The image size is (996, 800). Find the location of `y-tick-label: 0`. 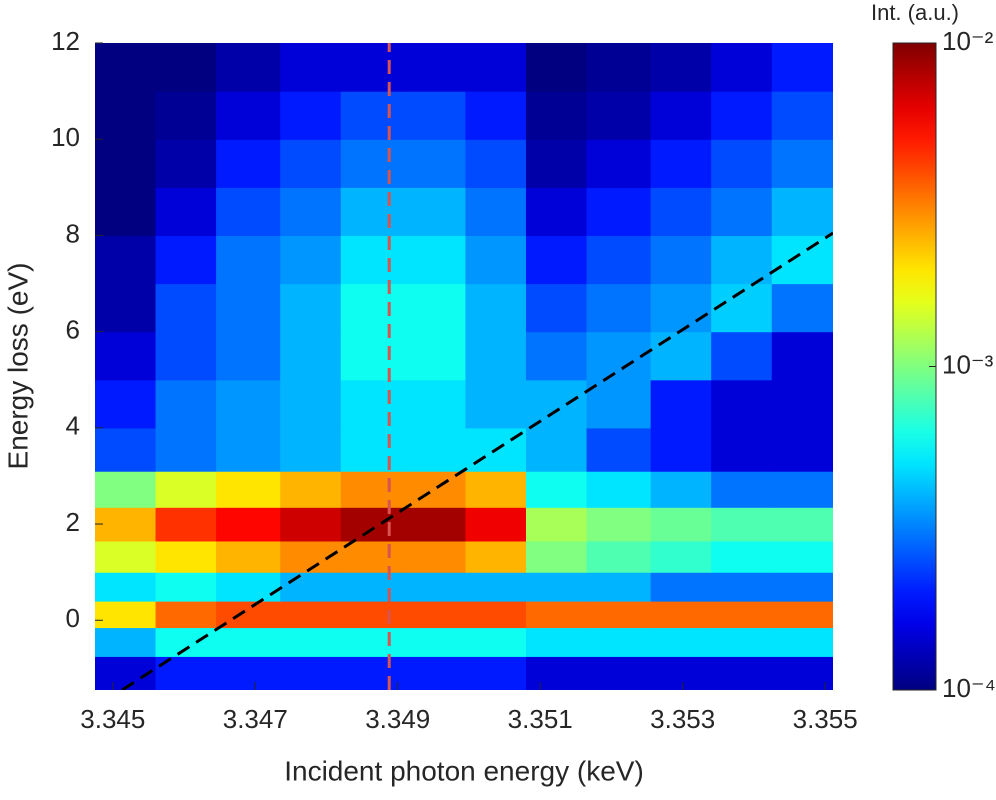

y-tick-label: 0 is located at coordinates (73, 618).